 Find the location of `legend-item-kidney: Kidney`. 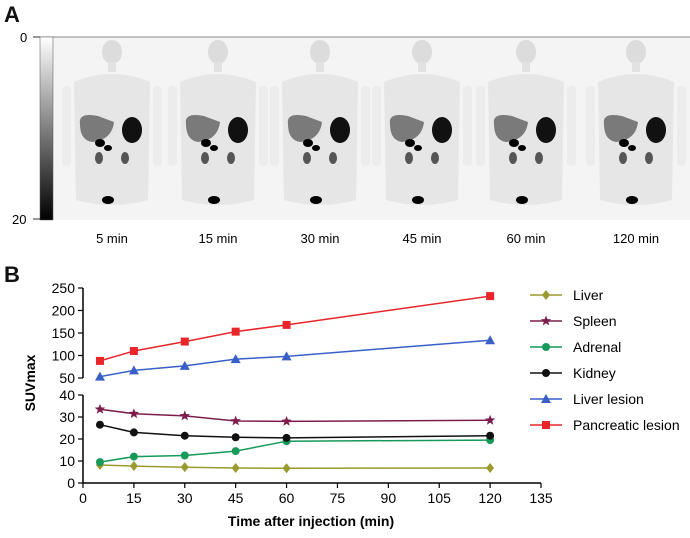

legend-item-kidney: Kidney is located at coordinates (573, 373).